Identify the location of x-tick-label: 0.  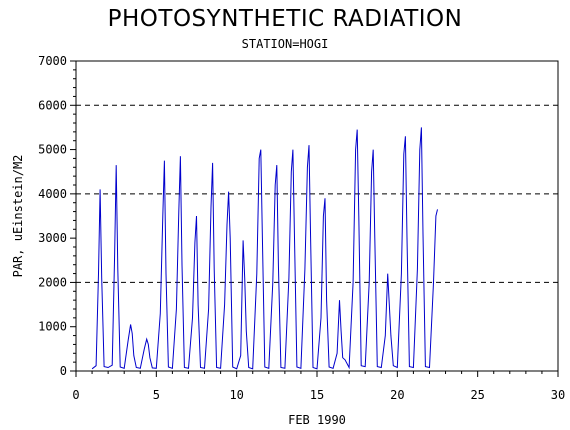
(75, 395).